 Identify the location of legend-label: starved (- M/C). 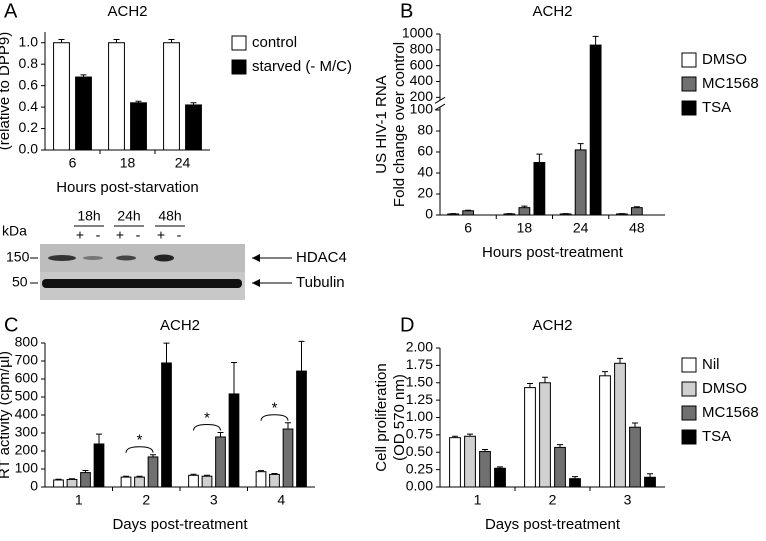
(302, 66).